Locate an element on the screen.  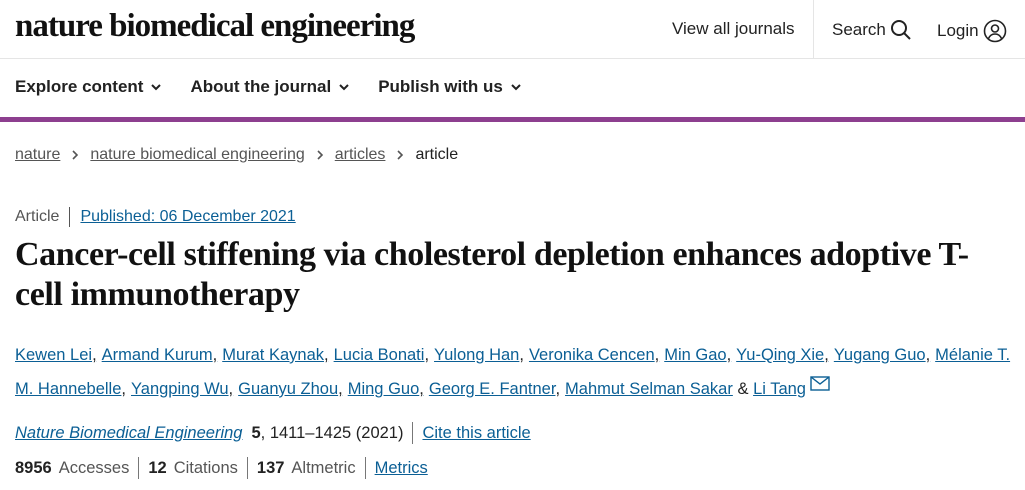
login-button: Login is located at coordinates (972, 31).